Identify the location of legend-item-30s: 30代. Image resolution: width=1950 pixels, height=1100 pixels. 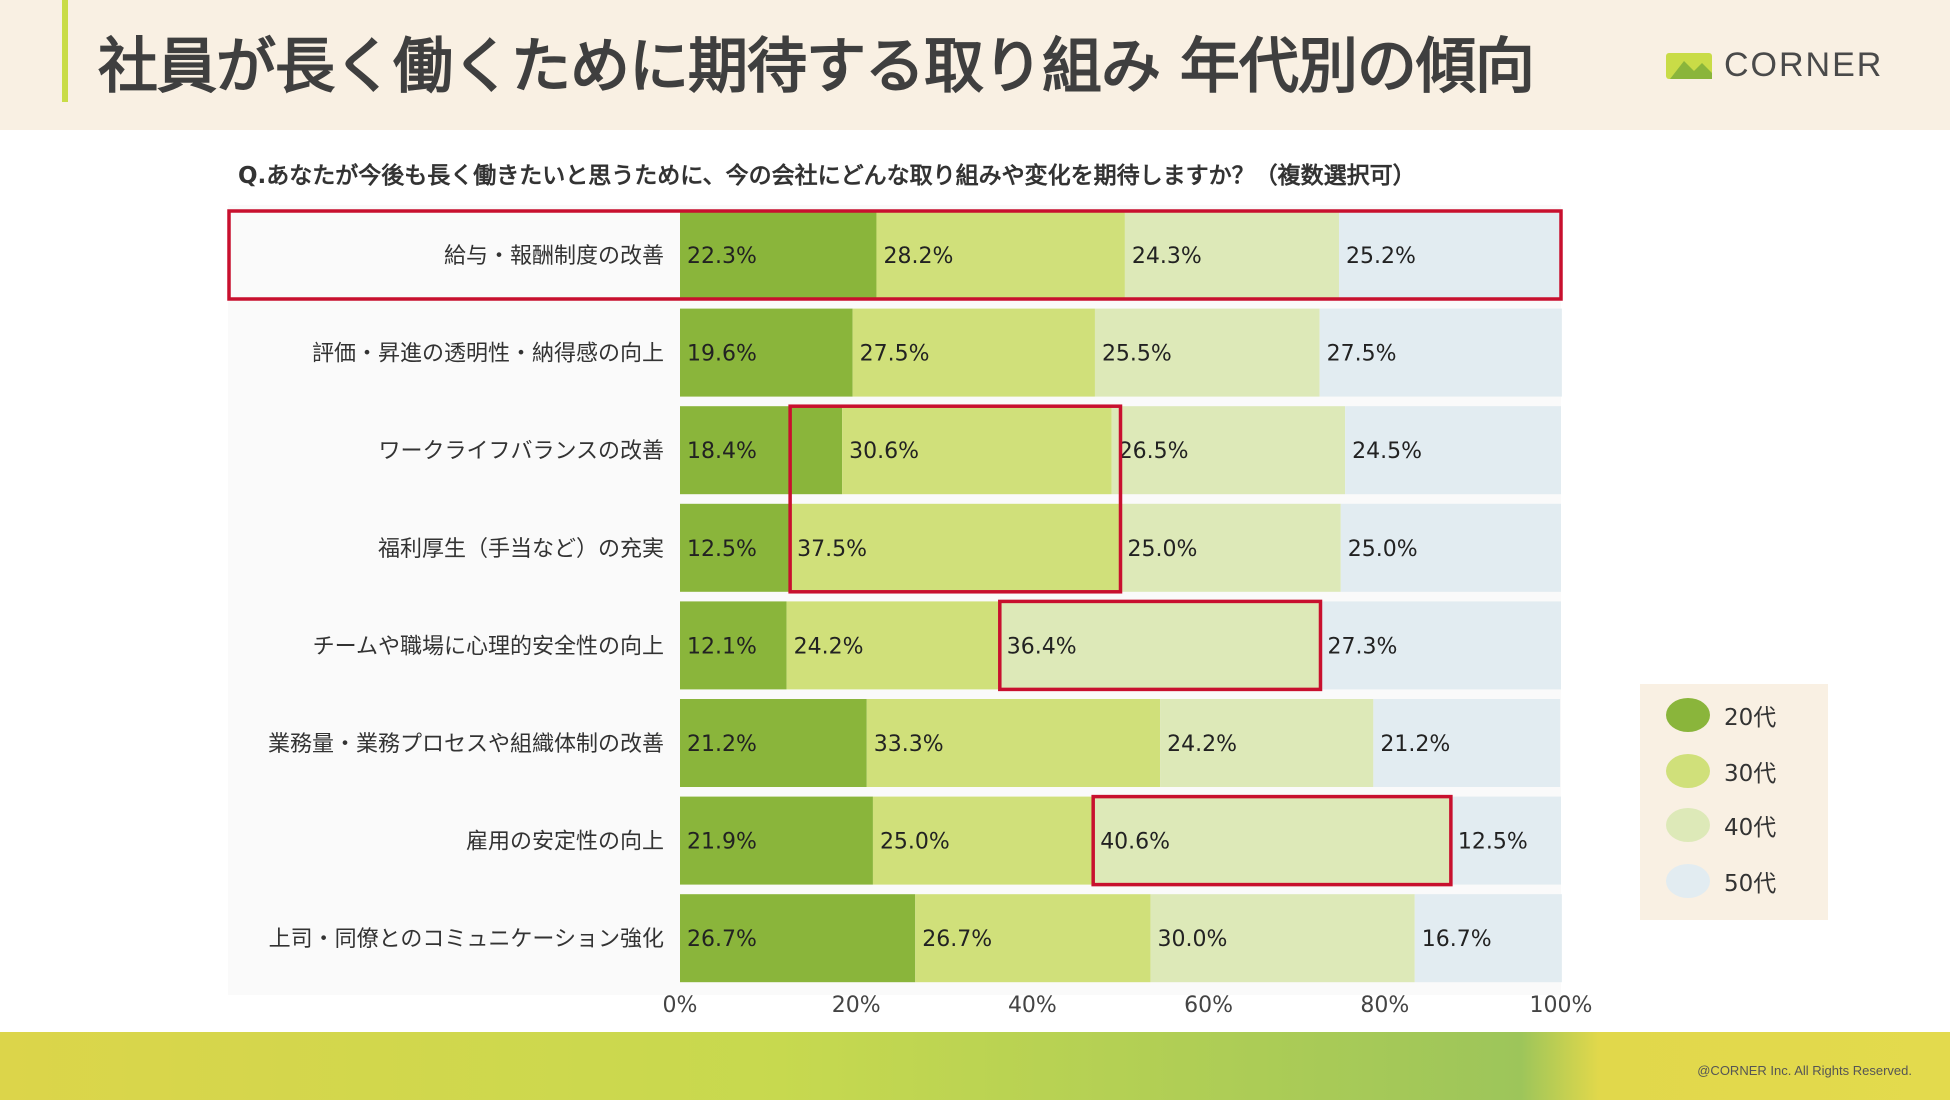
(1721, 771).